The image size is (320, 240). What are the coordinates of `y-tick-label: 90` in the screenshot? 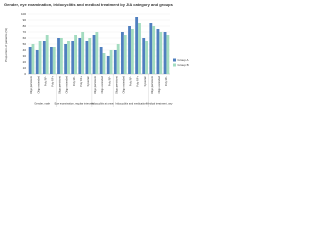 It's located at (25, 20).